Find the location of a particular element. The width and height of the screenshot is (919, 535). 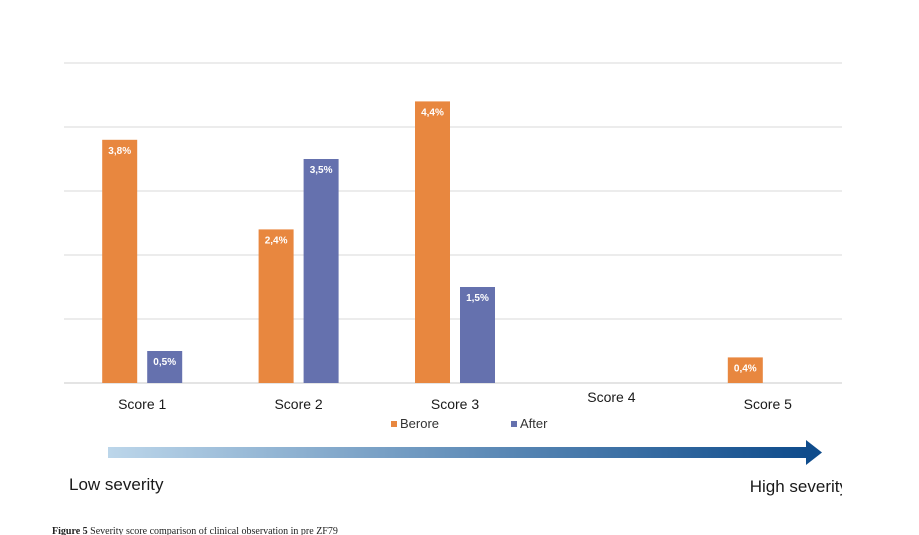

x-tick-label: Score 4 is located at coordinates (611, 397).